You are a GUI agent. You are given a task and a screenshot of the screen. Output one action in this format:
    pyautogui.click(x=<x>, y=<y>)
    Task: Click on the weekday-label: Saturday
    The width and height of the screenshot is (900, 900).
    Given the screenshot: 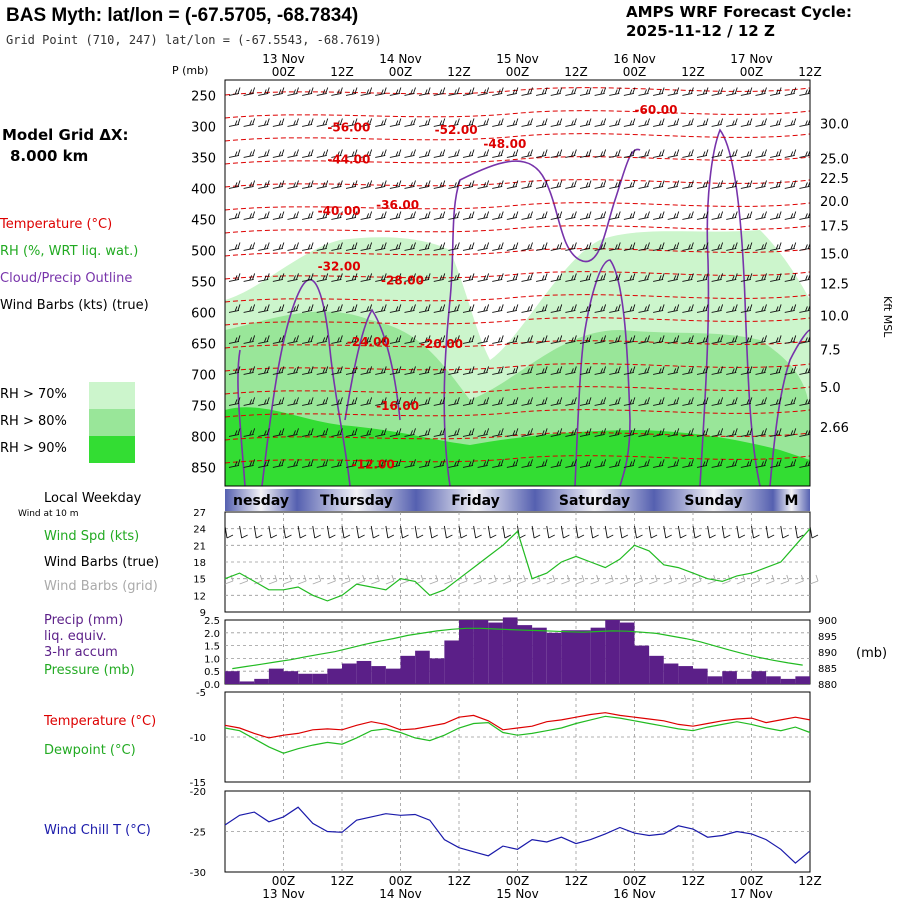 What is the action you would take?
    pyautogui.click(x=594, y=501)
    